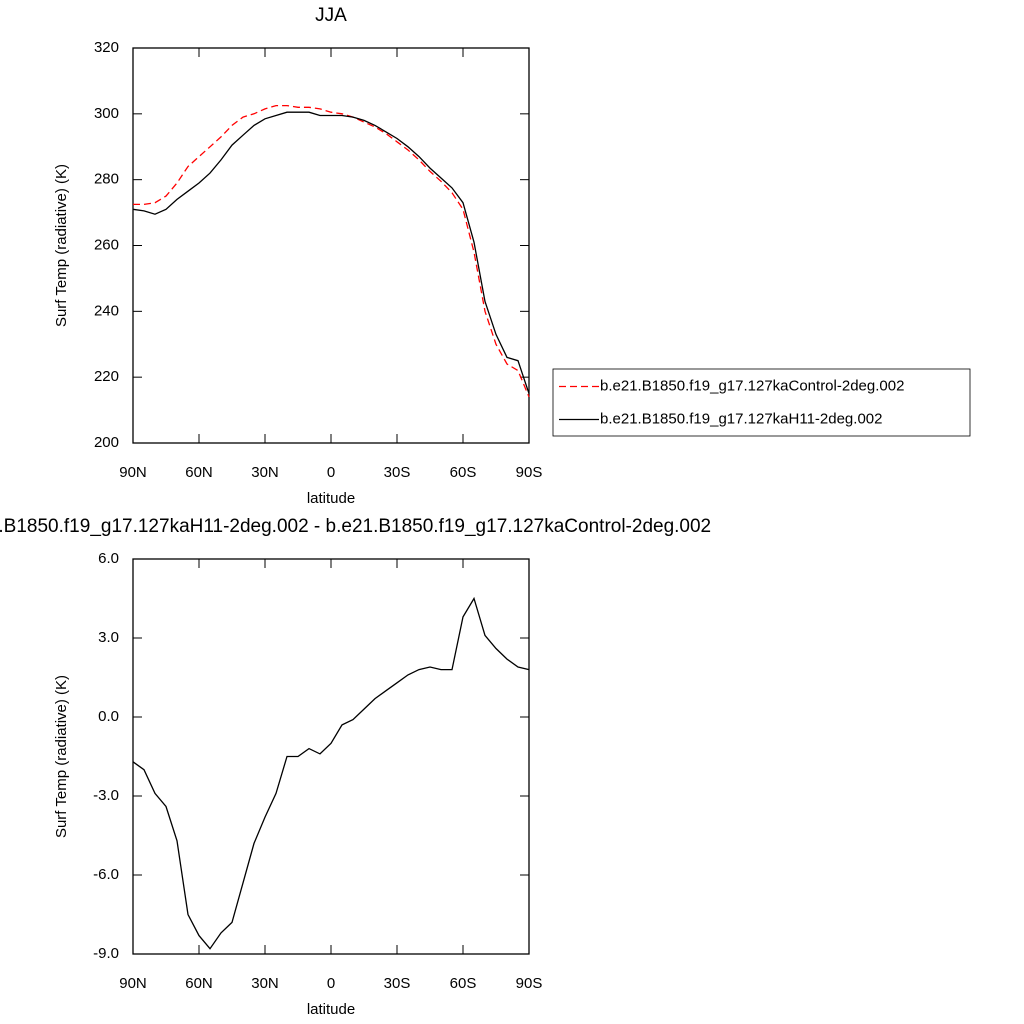 The width and height of the screenshot is (1024, 1024). I want to click on y-tick-label: 220, so click(106, 376).